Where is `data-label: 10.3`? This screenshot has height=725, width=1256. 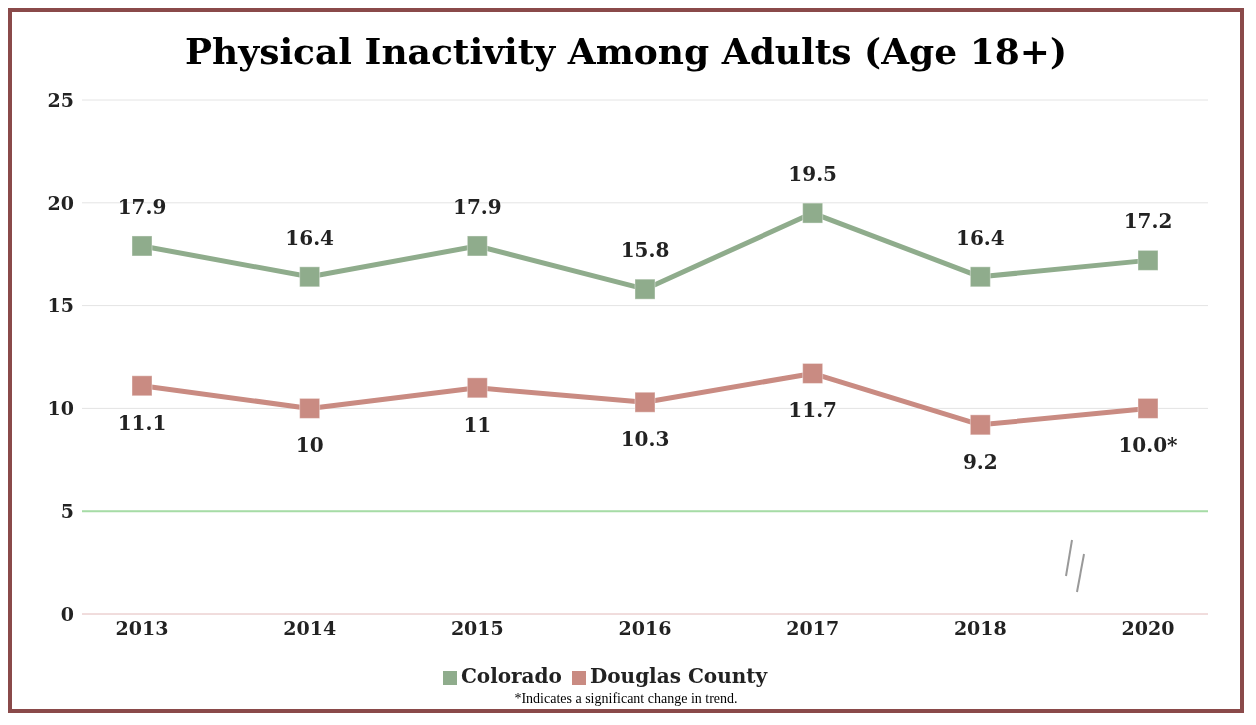 data-label: 10.3 is located at coordinates (645, 439).